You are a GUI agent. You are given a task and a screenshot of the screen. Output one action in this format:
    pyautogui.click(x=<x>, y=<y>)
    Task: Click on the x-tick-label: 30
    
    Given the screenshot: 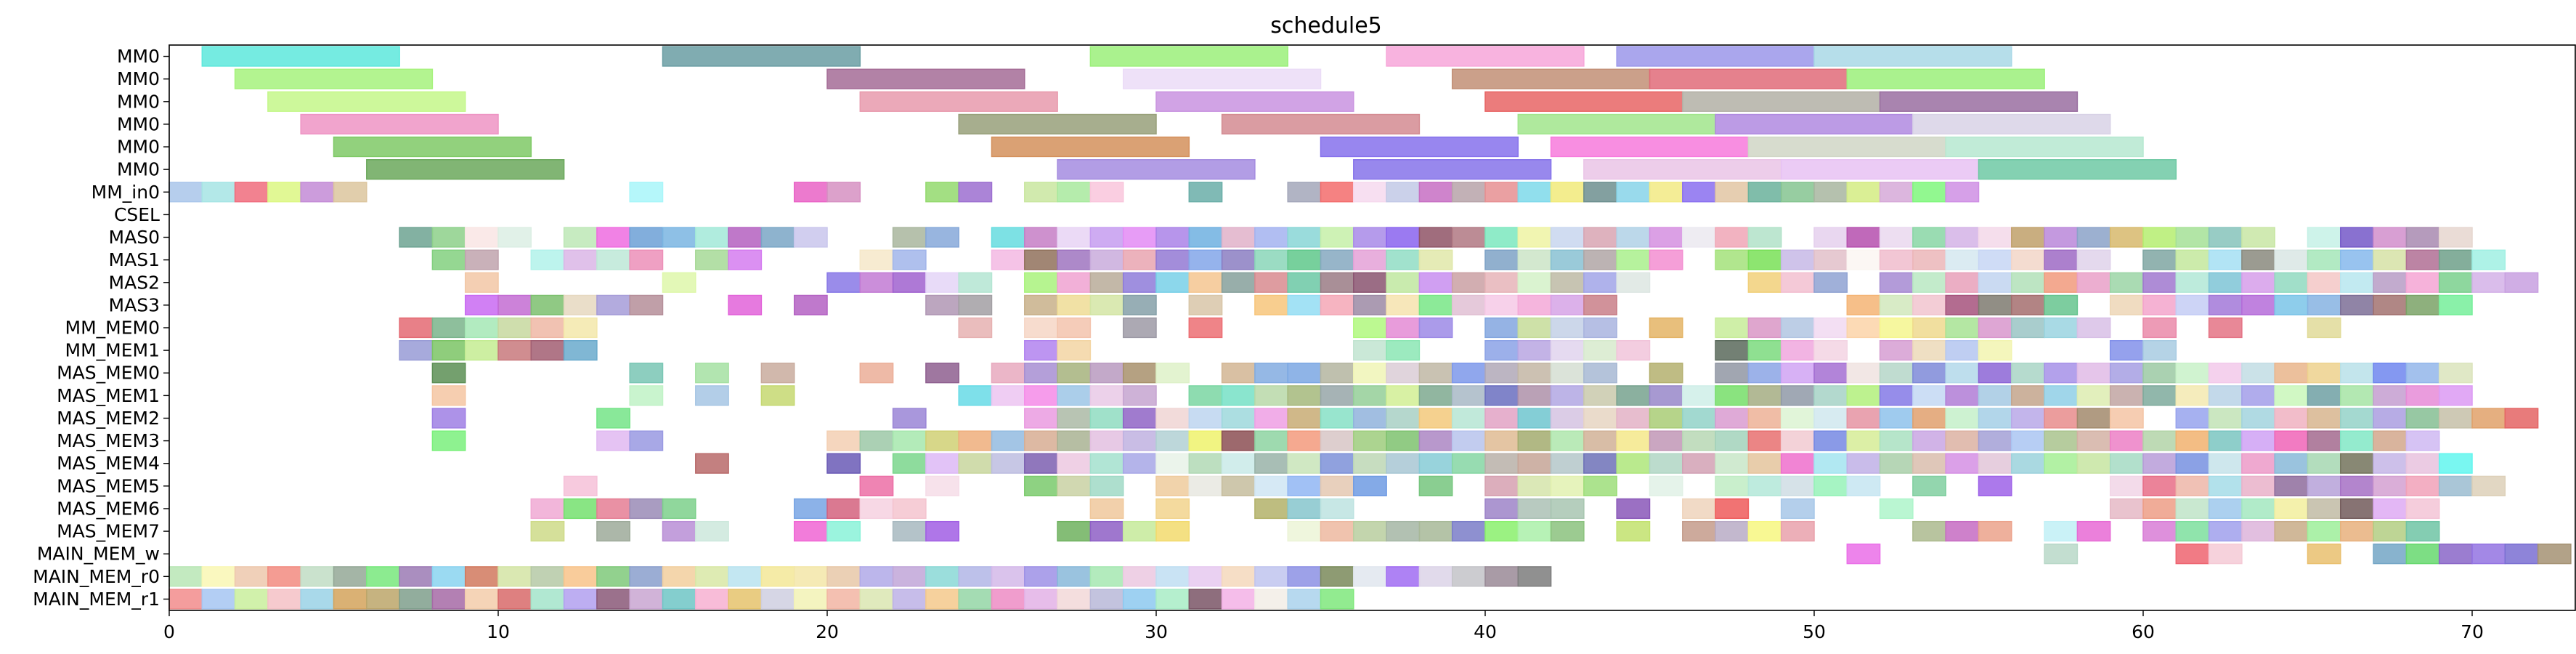 What is the action you would take?
    pyautogui.click(x=1157, y=631)
    